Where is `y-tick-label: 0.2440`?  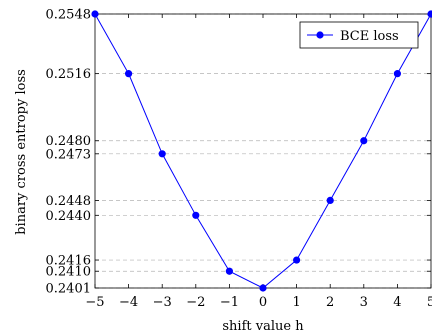 y-tick-label: 0.2440 is located at coordinates (69, 216).